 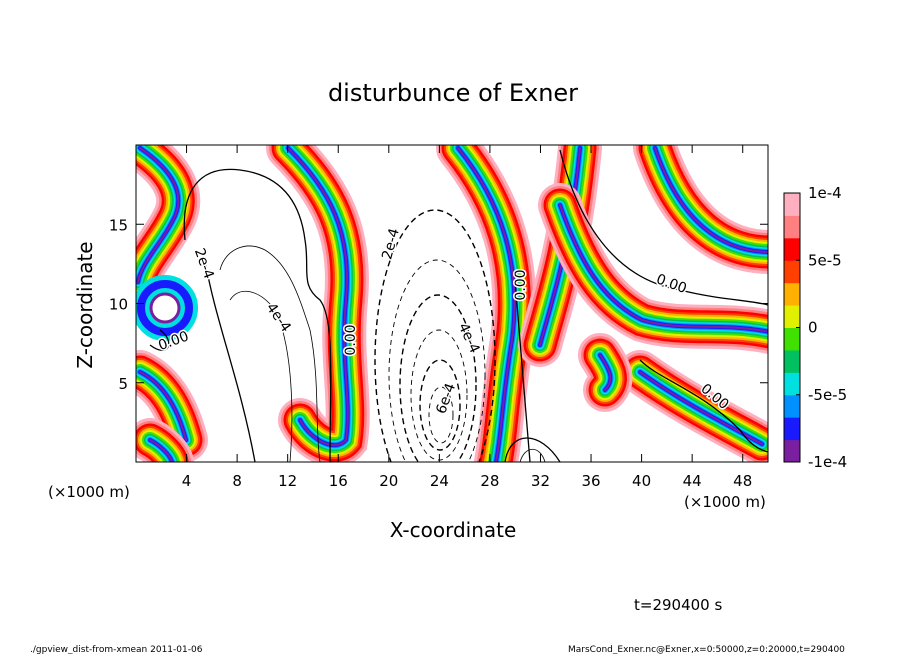 I want to click on x-tick-label: 20, so click(x=388, y=481).